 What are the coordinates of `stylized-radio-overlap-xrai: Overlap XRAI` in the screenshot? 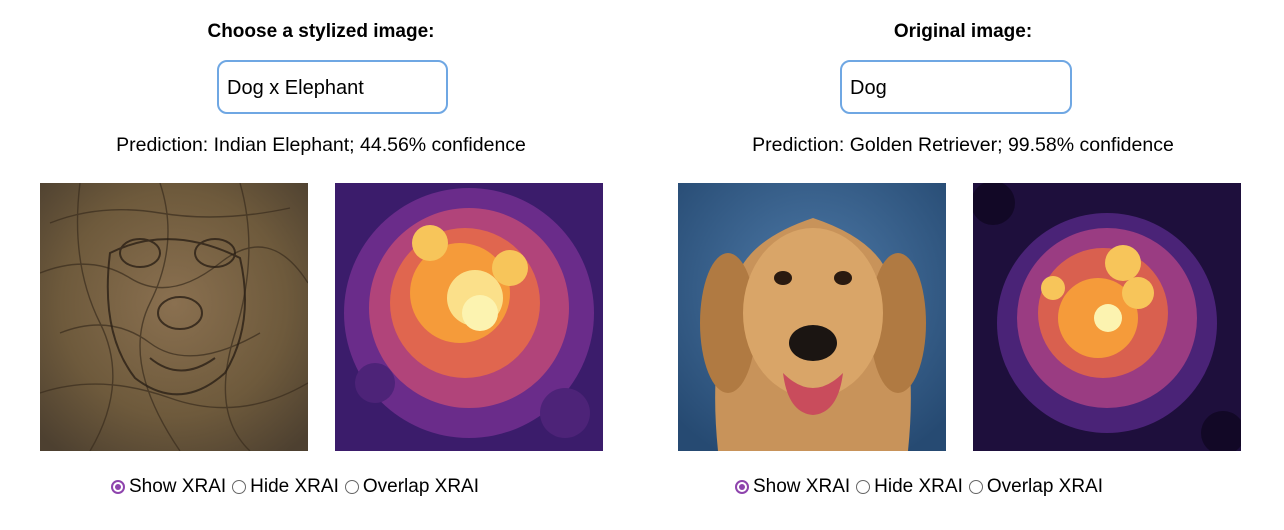 It's located at (412, 487).